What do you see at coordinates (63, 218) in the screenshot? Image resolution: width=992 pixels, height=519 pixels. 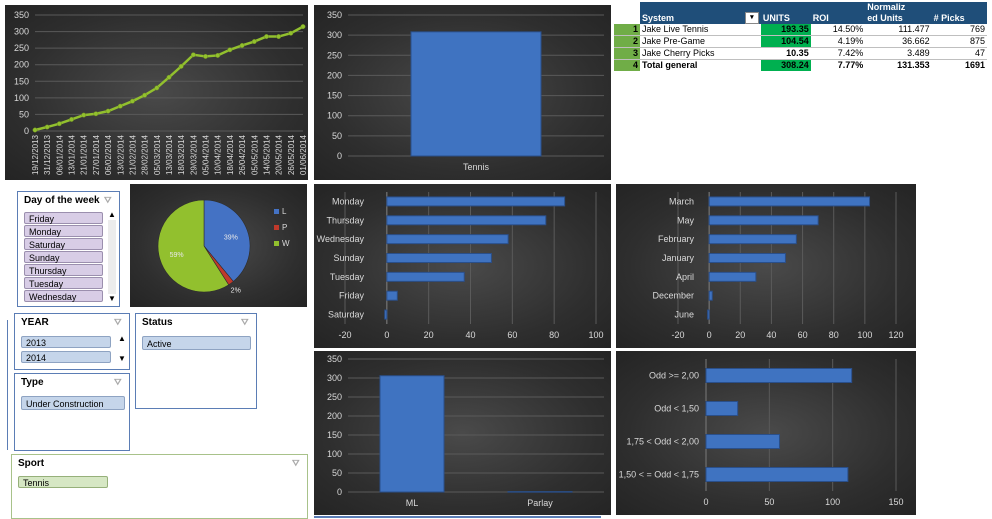 I see `slicer-item-friday: Friday` at bounding box center [63, 218].